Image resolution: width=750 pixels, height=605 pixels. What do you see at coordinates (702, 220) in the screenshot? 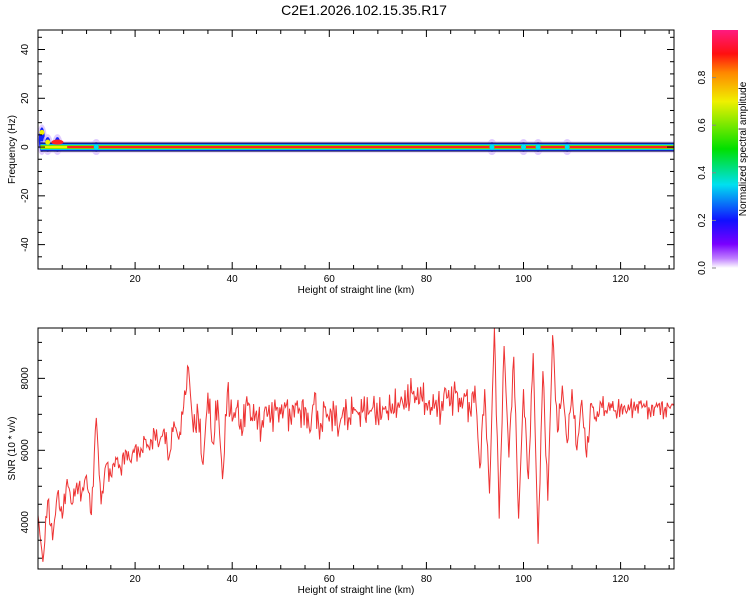
I see `colorbar-tick-label: 0.2` at bounding box center [702, 220].